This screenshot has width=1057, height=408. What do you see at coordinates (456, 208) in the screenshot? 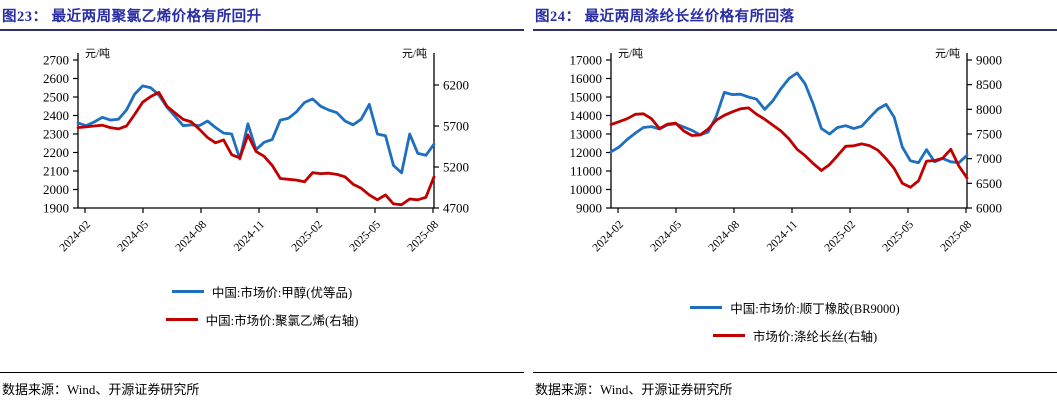
I see `right-axis-tick-label: 4700` at bounding box center [456, 208].